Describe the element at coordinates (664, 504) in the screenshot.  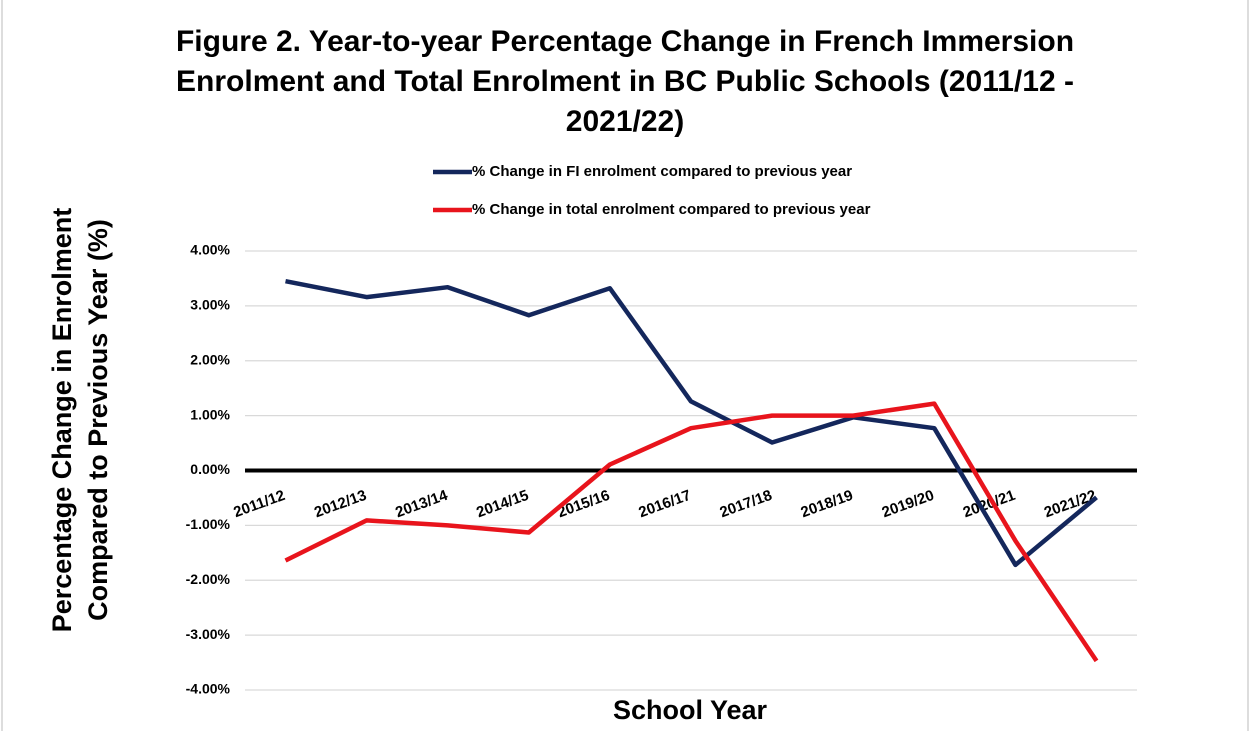
I see `x-tick-label: 2016/17` at that location.